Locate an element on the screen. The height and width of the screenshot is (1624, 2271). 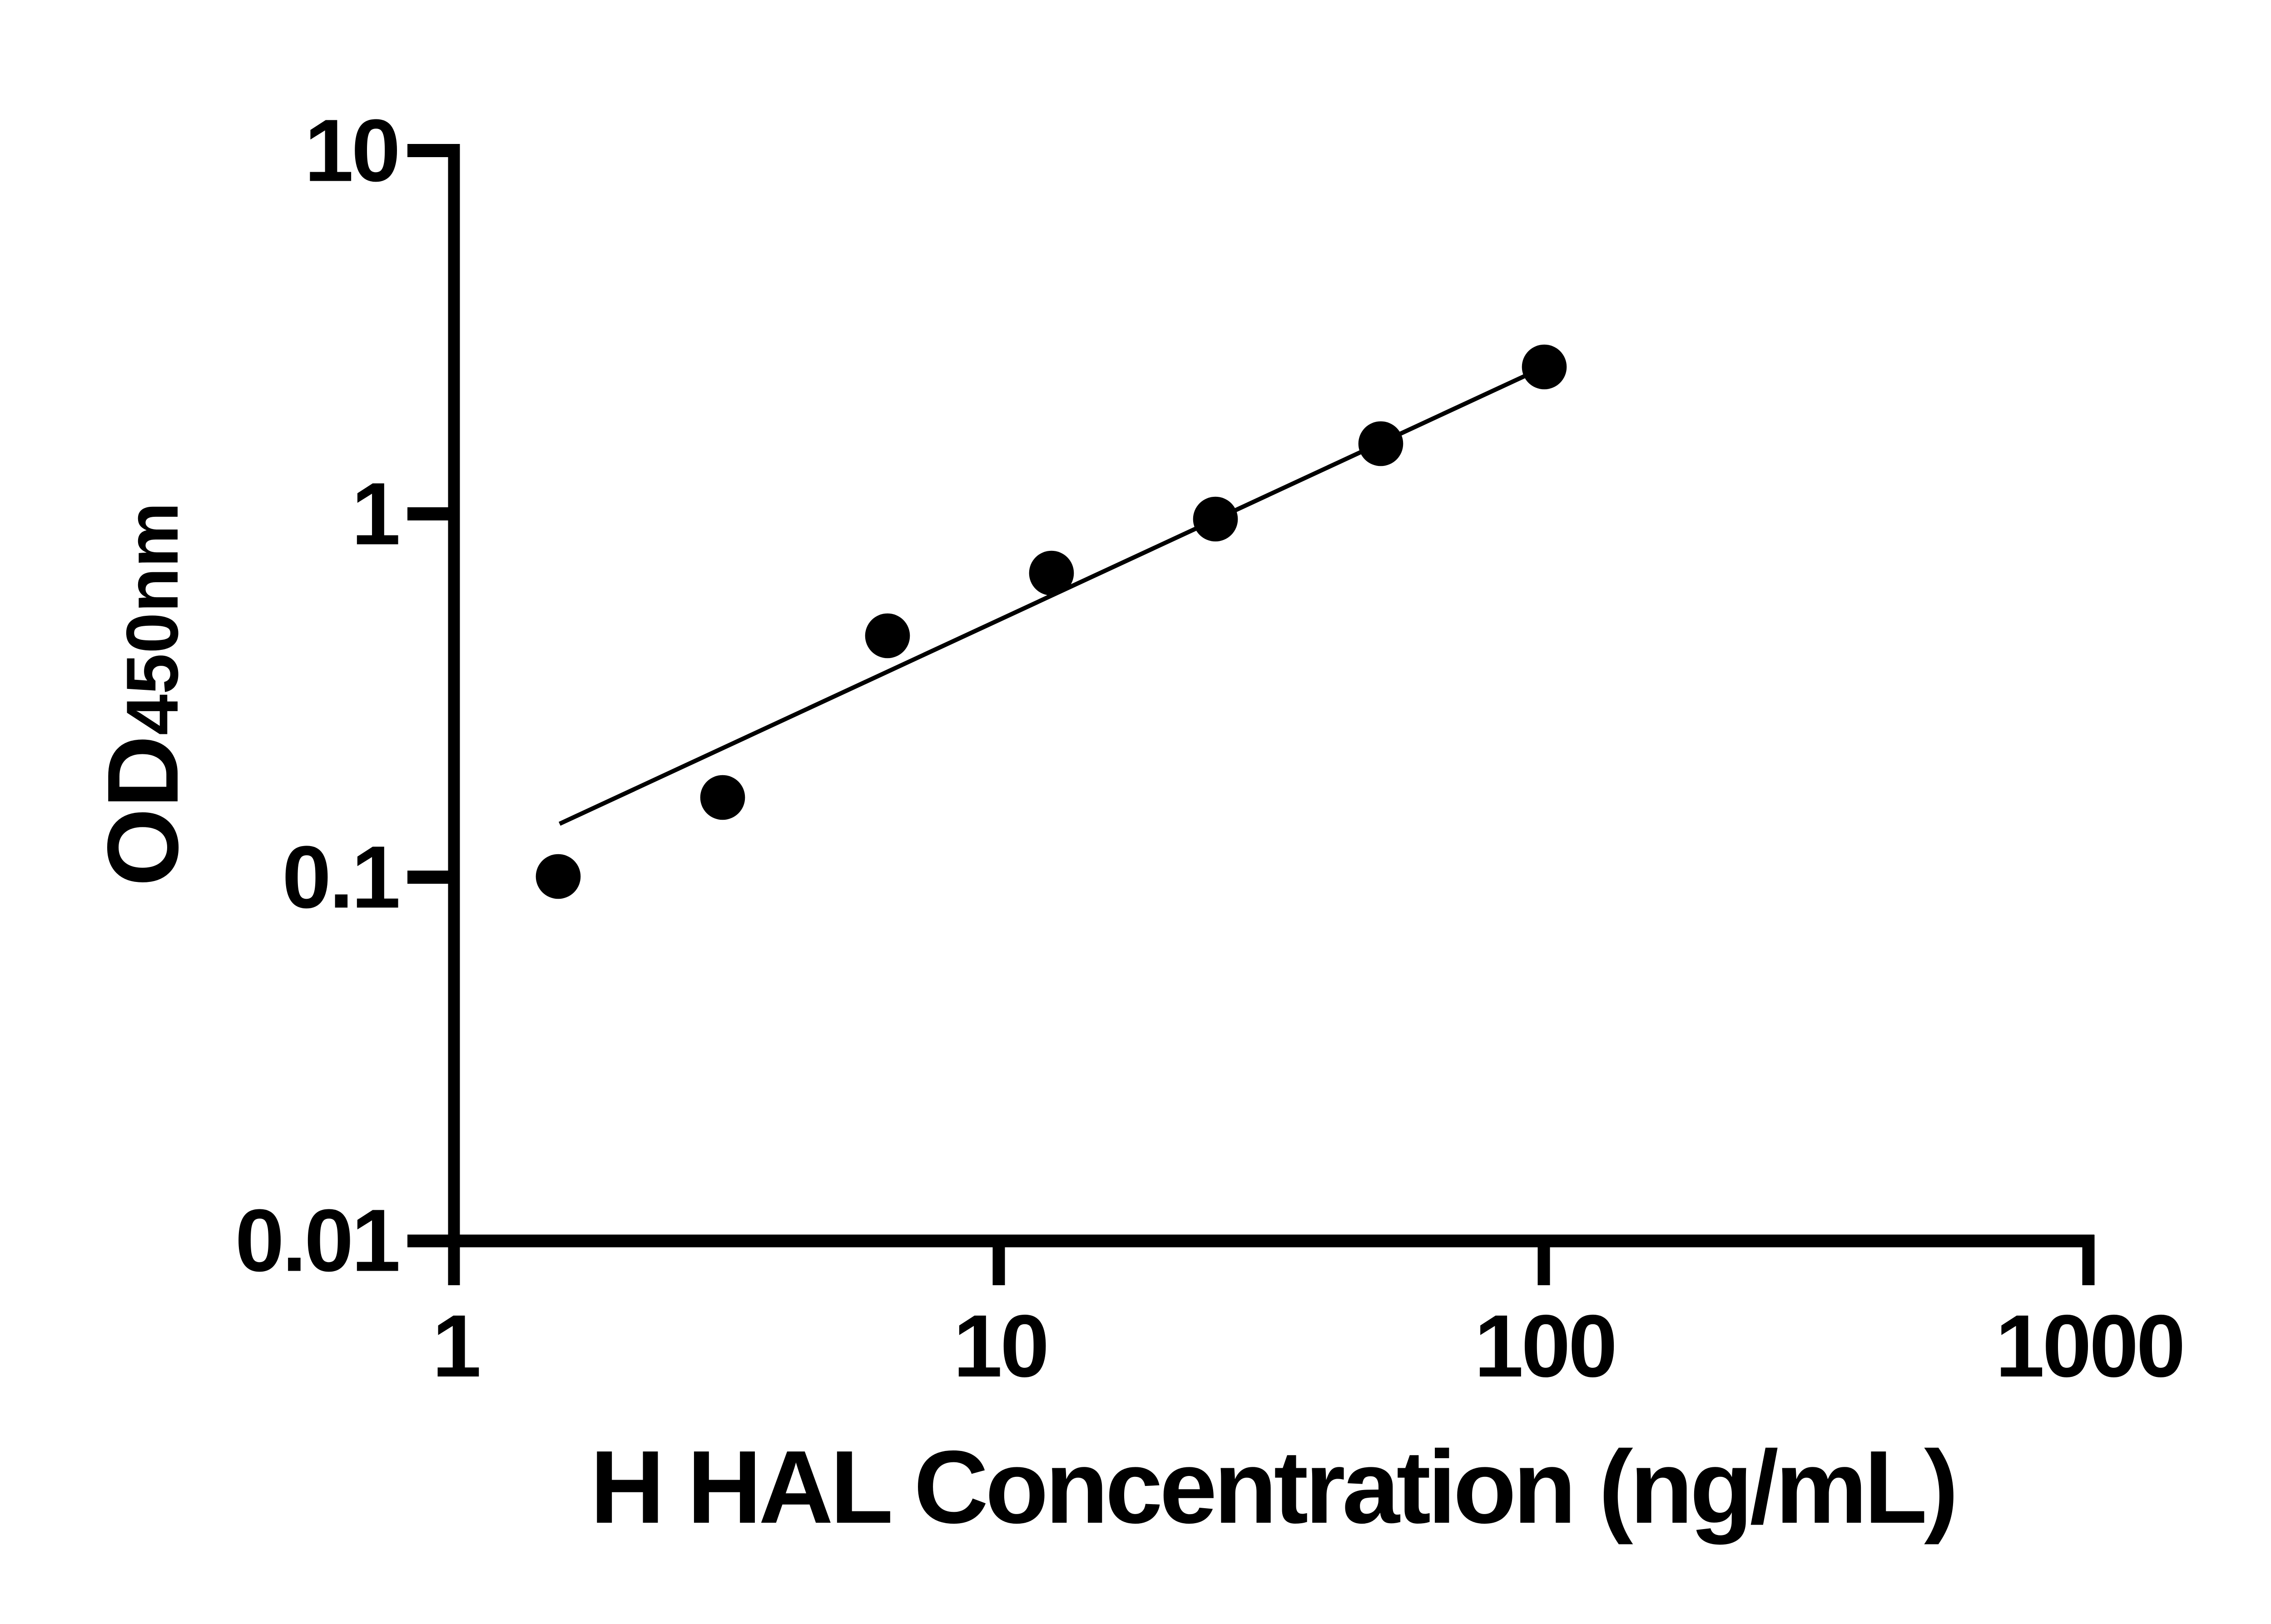
svg-text: OD450nm is located at coordinates (143, 694).